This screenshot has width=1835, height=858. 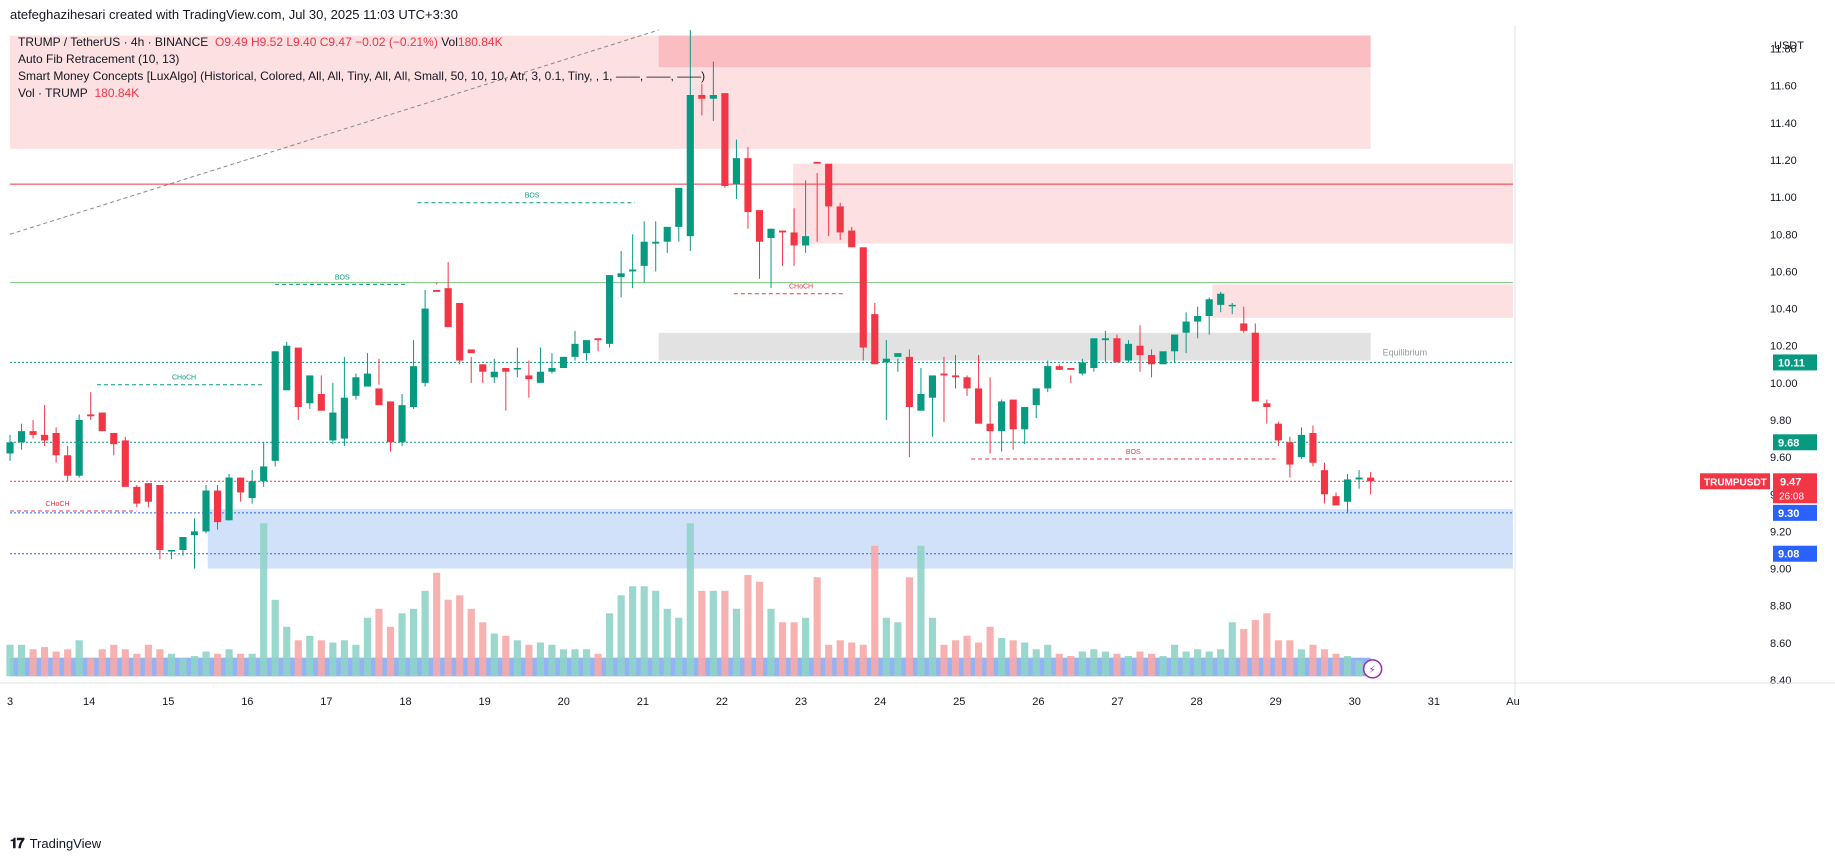 What do you see at coordinates (55, 843) in the screenshot?
I see `tradingview-footer: 𝟏𝟕 TradingView` at bounding box center [55, 843].